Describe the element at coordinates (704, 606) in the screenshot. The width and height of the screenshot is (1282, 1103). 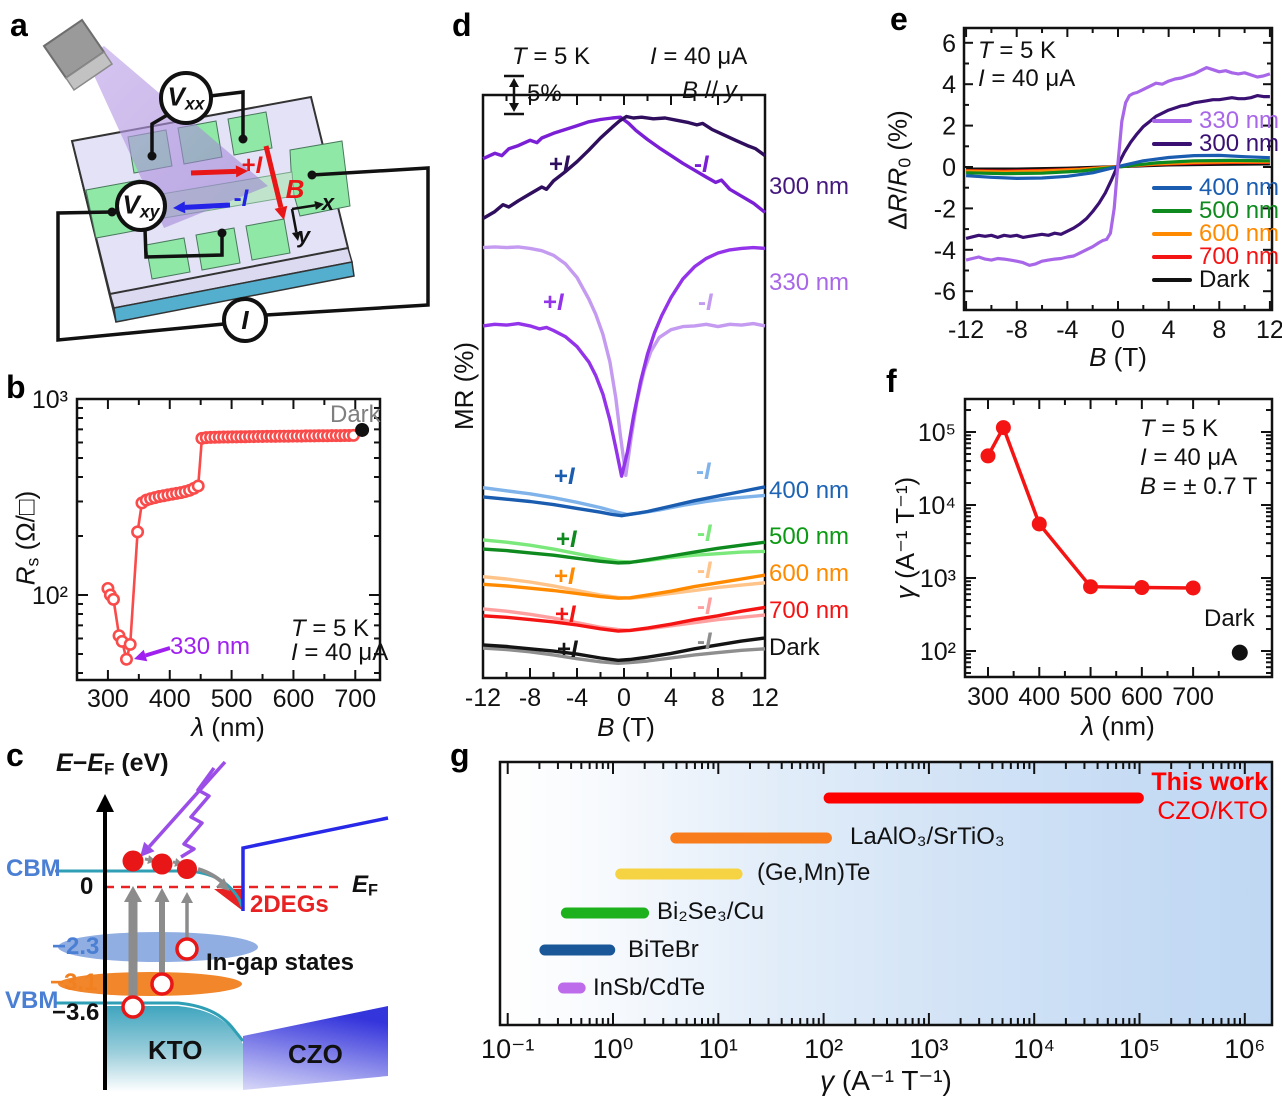
I see `minusI-label-700 nm: -I` at that location.